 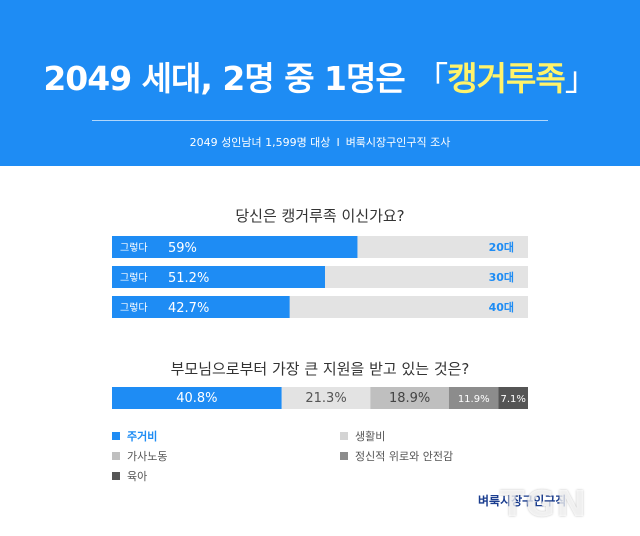 What do you see at coordinates (522, 501) in the screenshot?
I see `brand-logo-text: 벼룩시장구인구직` at bounding box center [522, 501].